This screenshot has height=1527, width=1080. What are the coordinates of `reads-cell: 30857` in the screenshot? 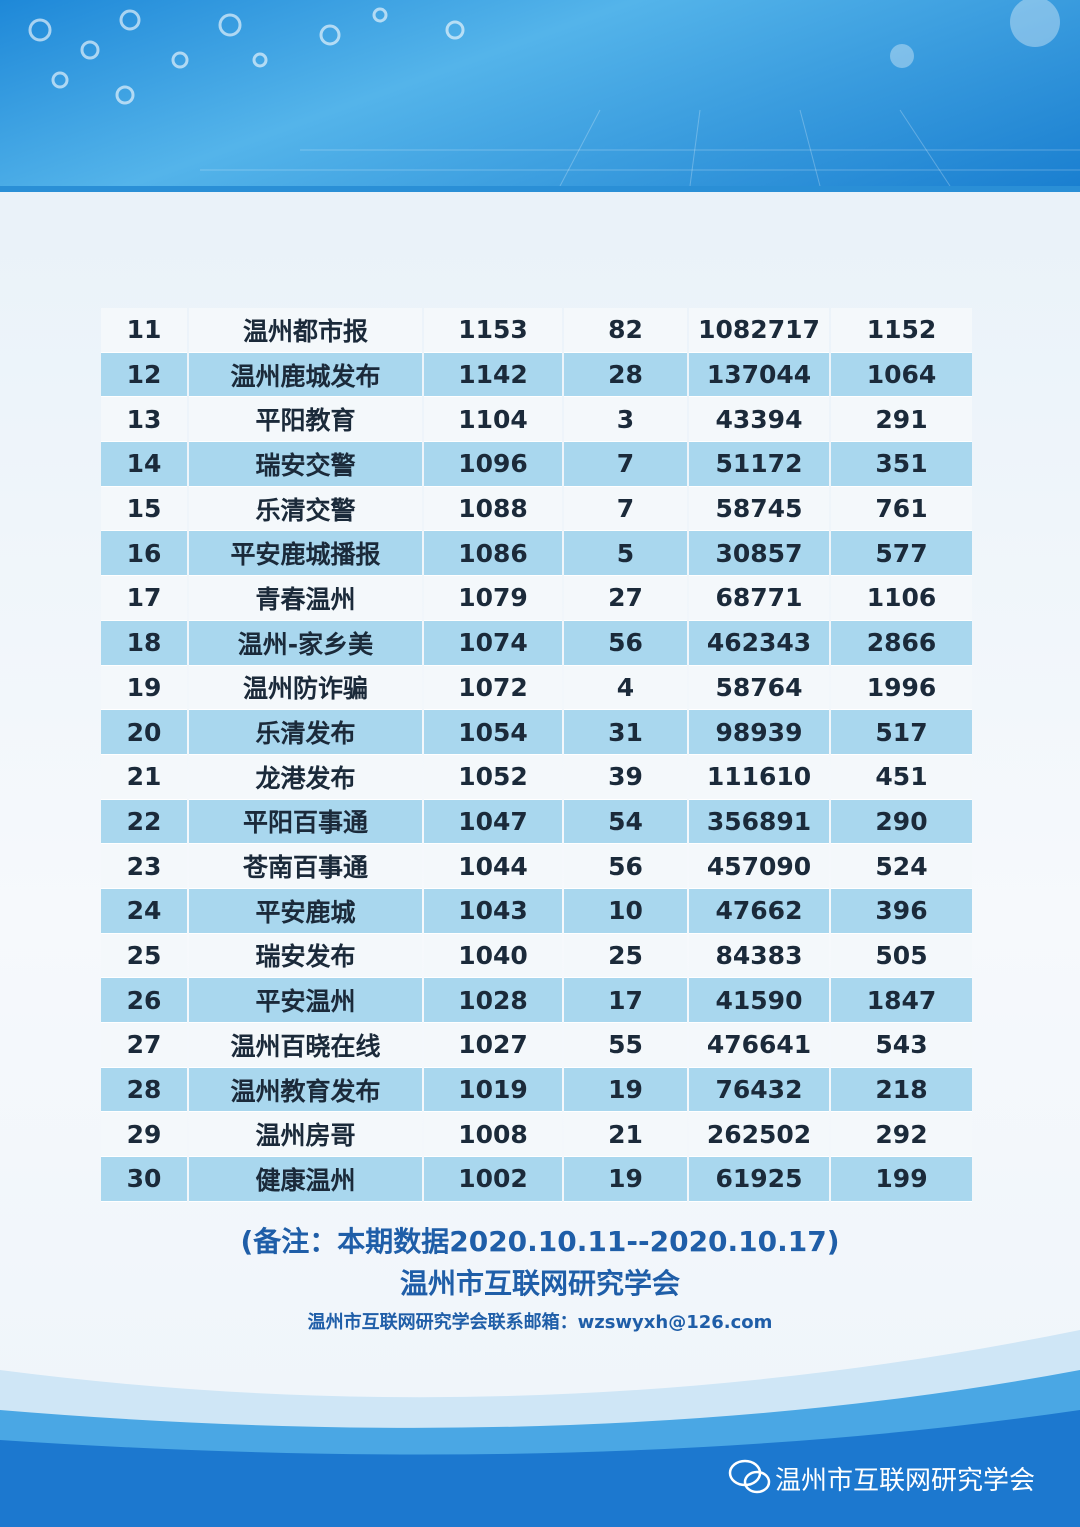 It's located at (759, 554).